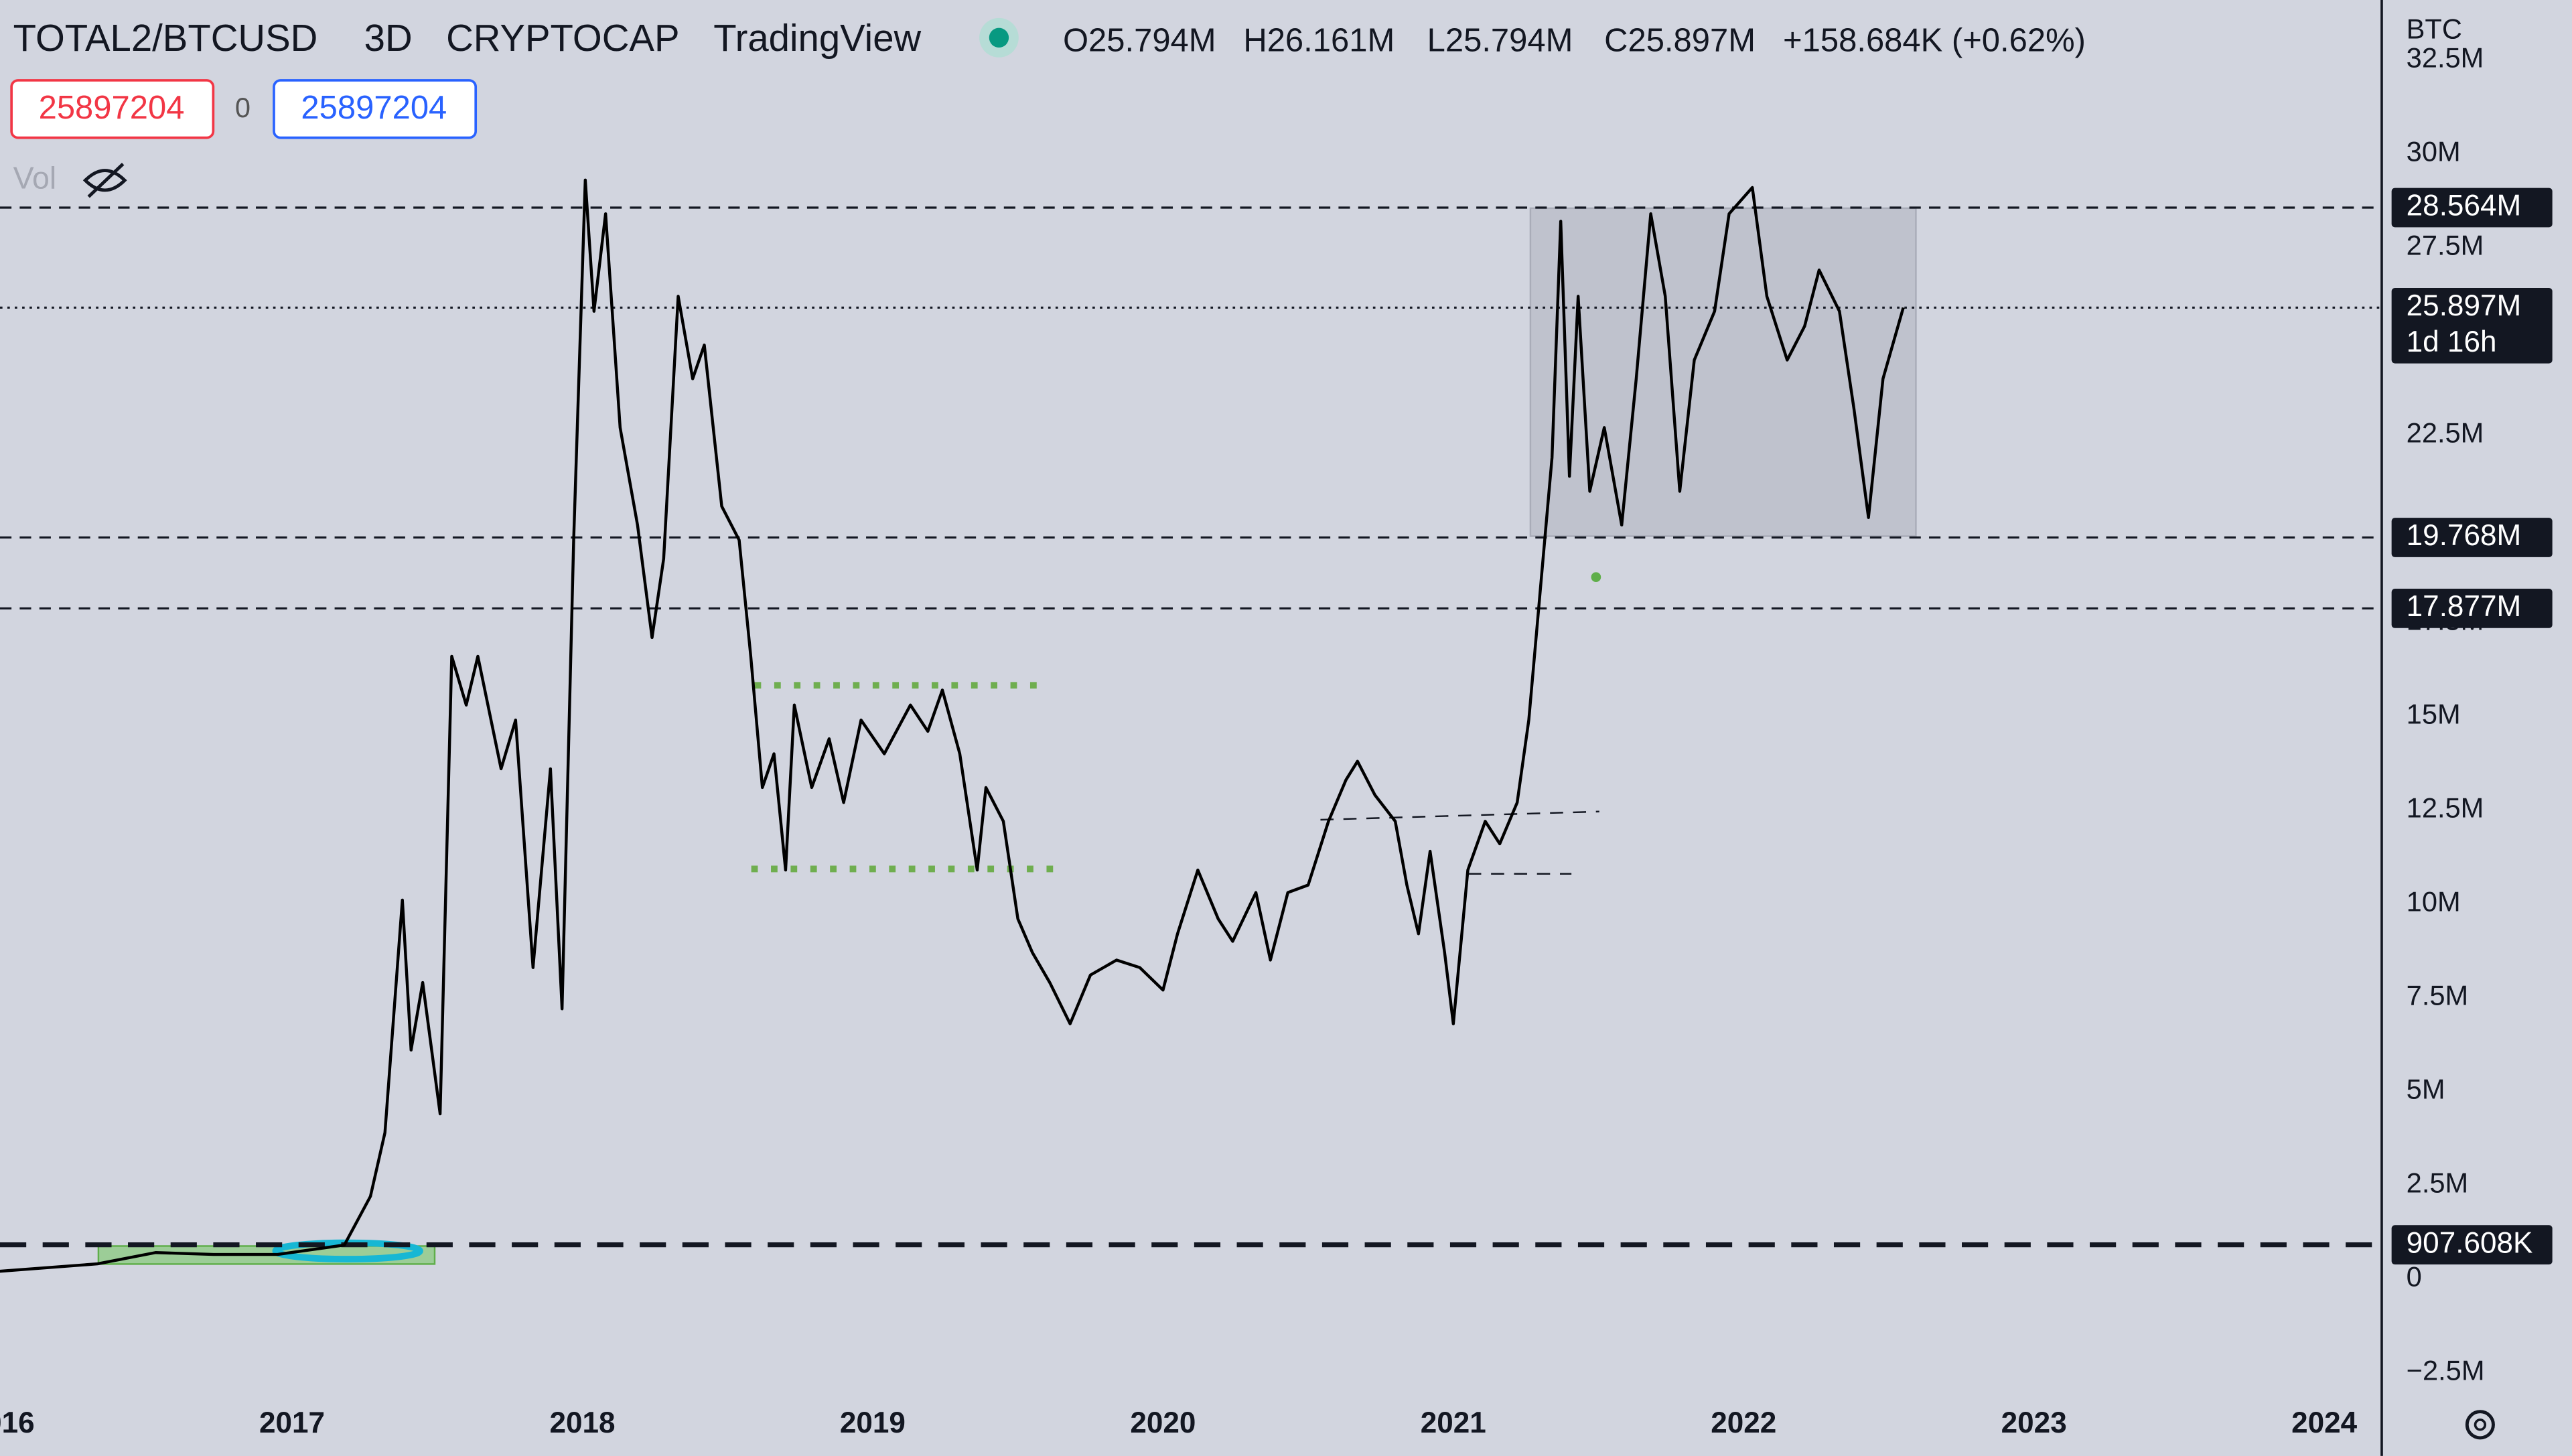 The height and width of the screenshot is (1456, 2572). What do you see at coordinates (1454, 1422) in the screenshot?
I see `x-tick-label: 2021` at bounding box center [1454, 1422].